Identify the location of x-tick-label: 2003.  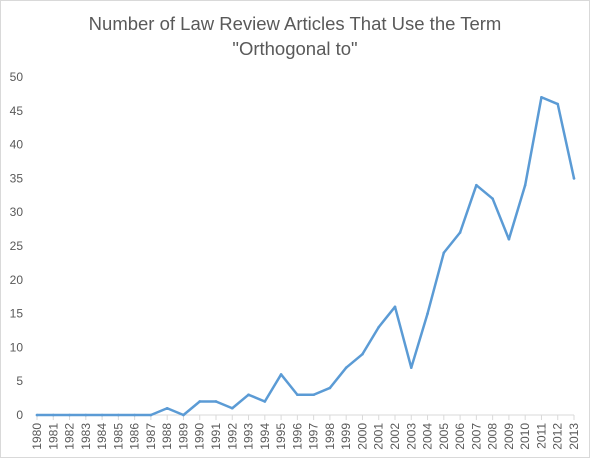
(411, 436).